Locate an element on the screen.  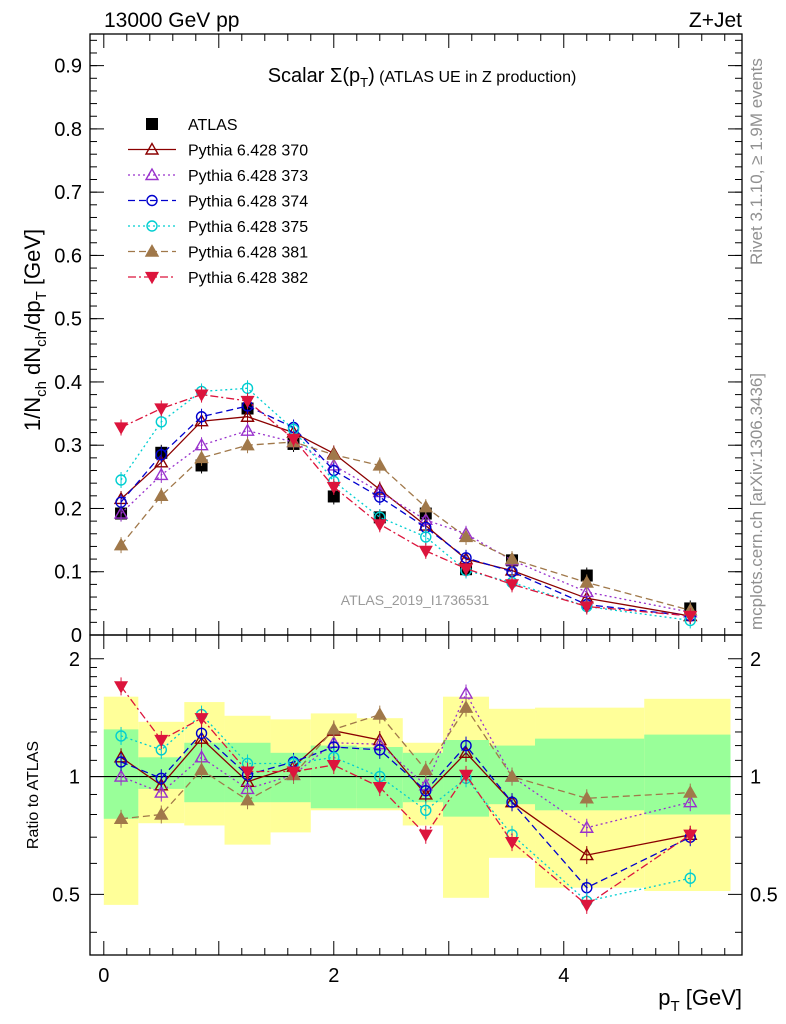
legend-item: Pythia 6.428 381 is located at coordinates (218, 253).